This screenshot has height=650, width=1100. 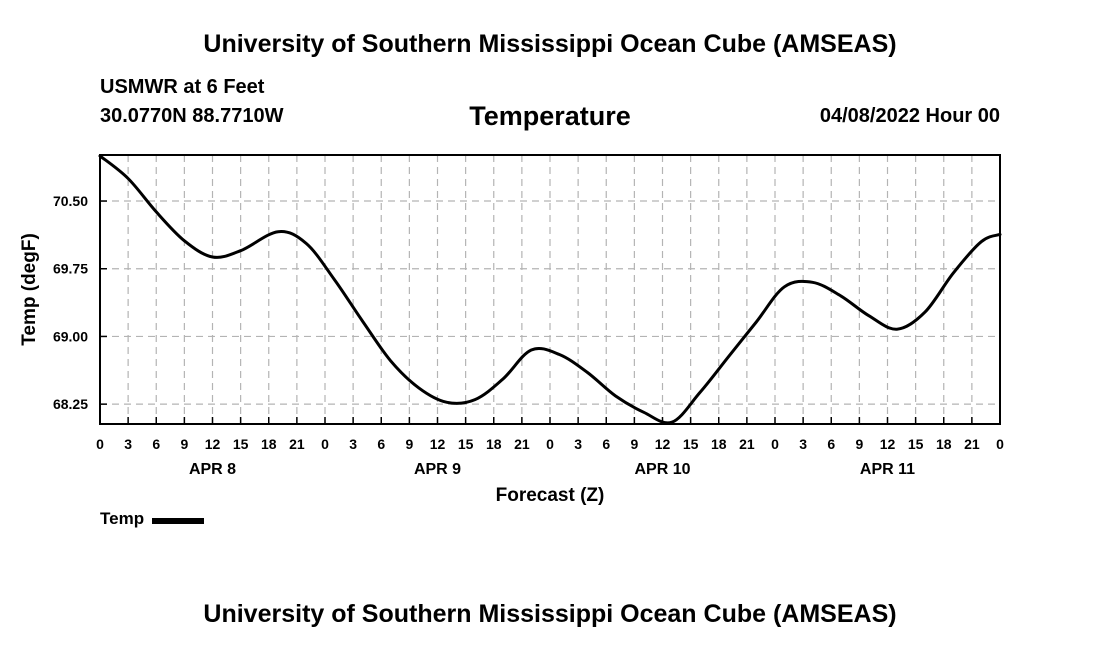 What do you see at coordinates (909, 116) in the screenshot?
I see `forecast-datetime: 04/08/2022 Hour 00` at bounding box center [909, 116].